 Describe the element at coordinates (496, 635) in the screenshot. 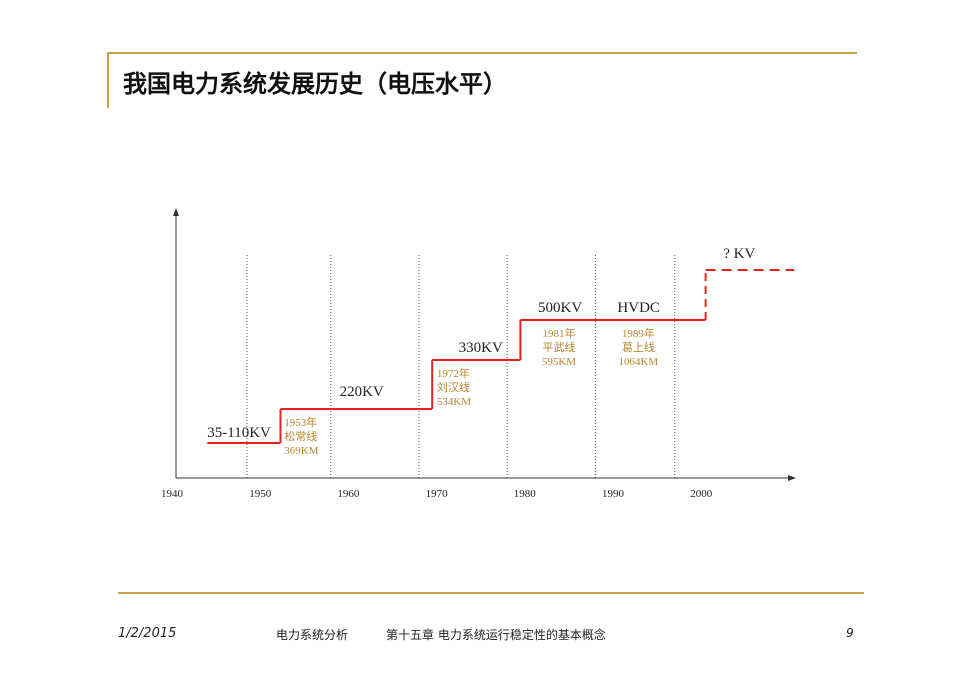

I see `footer-chapter: 第十五章 电力系统运行稳定性的基本概念` at that location.